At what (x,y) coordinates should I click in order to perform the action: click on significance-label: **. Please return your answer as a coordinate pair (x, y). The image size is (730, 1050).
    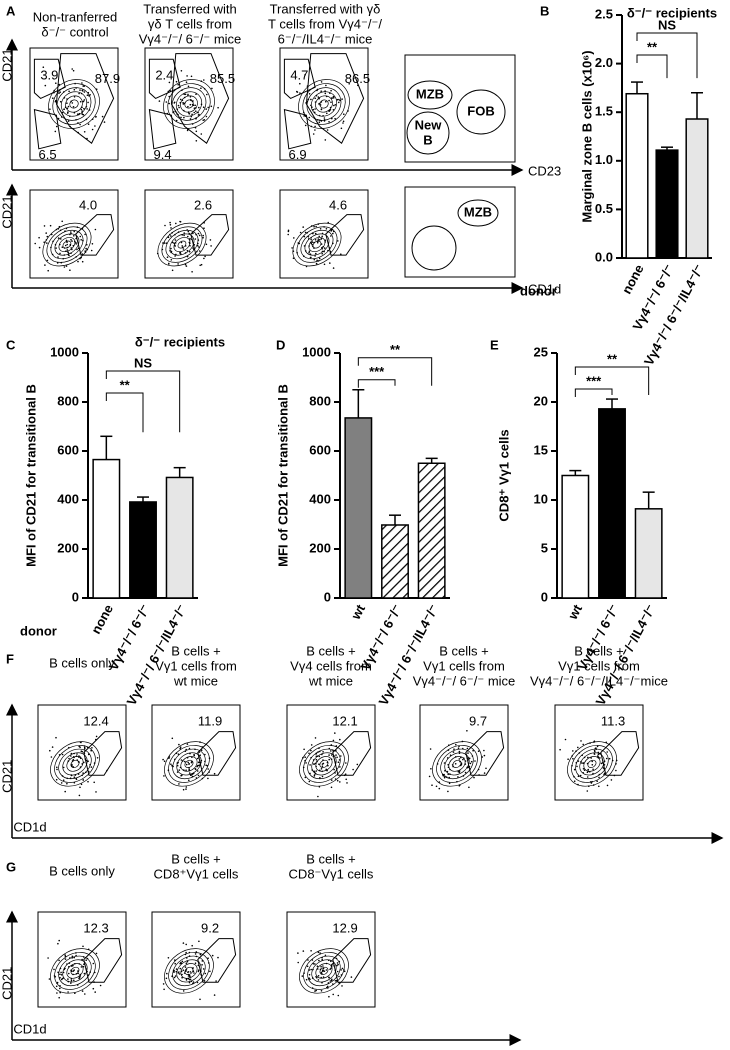
    Looking at the image, I should click on (652, 46).